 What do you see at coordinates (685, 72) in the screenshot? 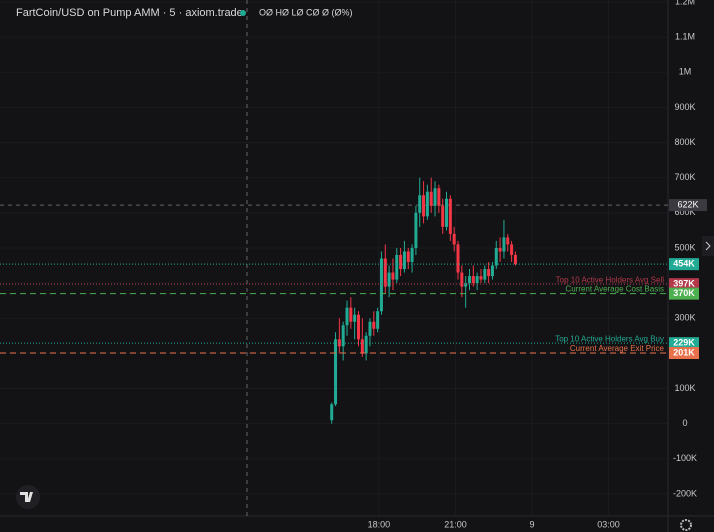
I see `y-tick-label: 1M` at bounding box center [685, 72].